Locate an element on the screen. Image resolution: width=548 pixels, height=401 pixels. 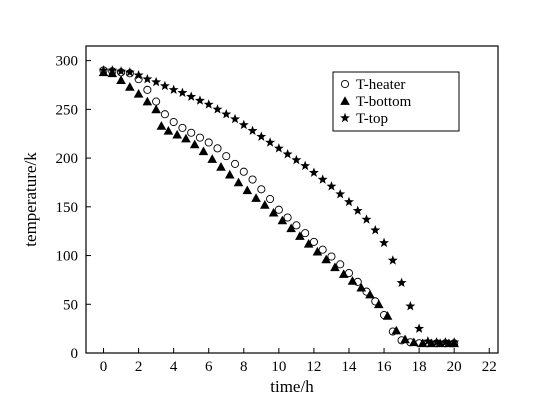
y-tick-label: 100 is located at coordinates (67, 257).